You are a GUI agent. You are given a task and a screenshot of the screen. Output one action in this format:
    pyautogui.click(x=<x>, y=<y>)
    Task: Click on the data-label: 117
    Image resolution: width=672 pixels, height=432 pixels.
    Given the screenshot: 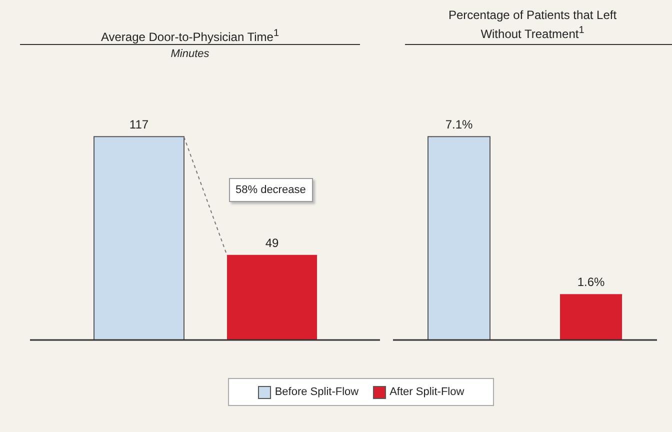 What is the action you would take?
    pyautogui.click(x=139, y=125)
    